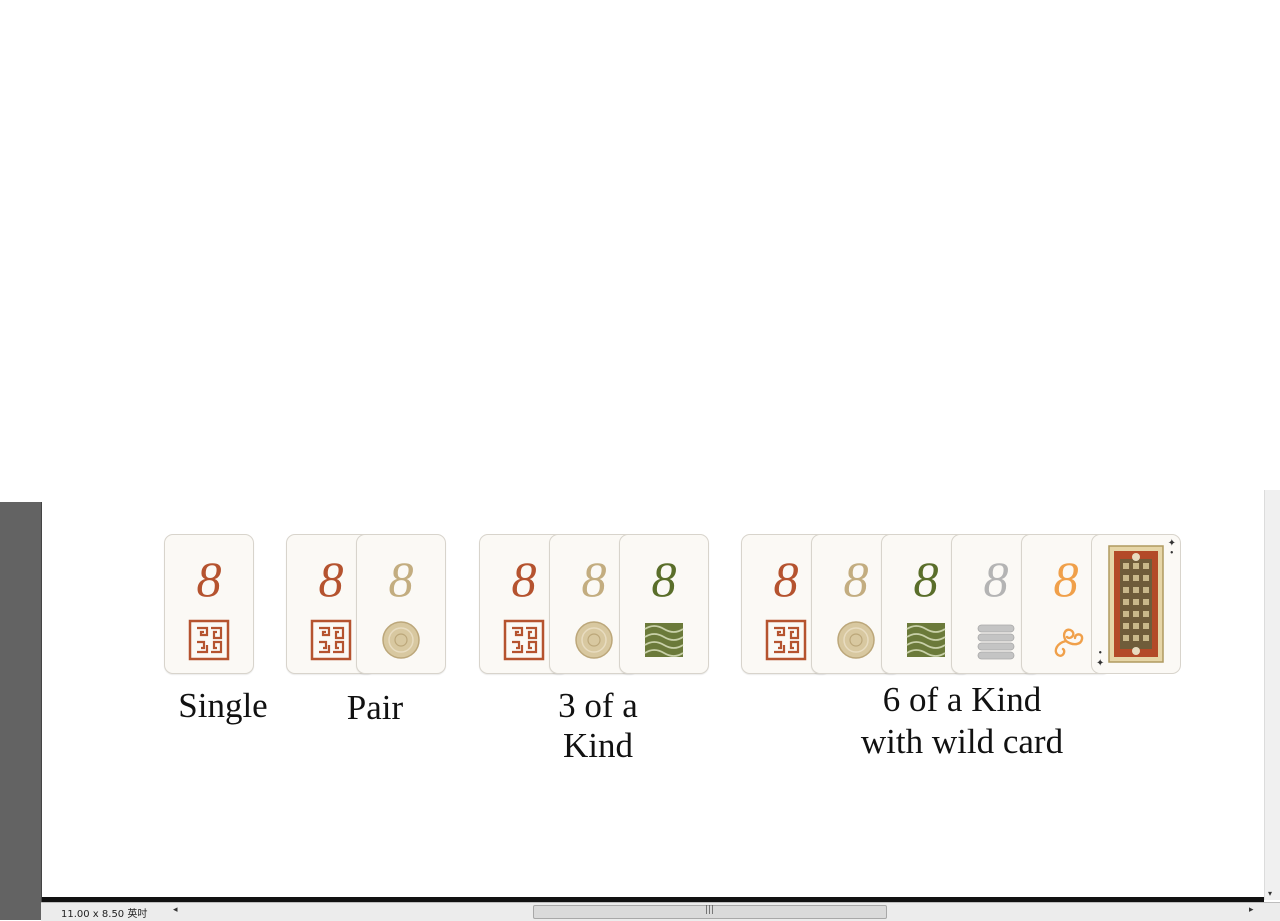 The height and width of the screenshot is (921, 1280). I want to click on label-six-line2: with wild card, so click(962, 741).